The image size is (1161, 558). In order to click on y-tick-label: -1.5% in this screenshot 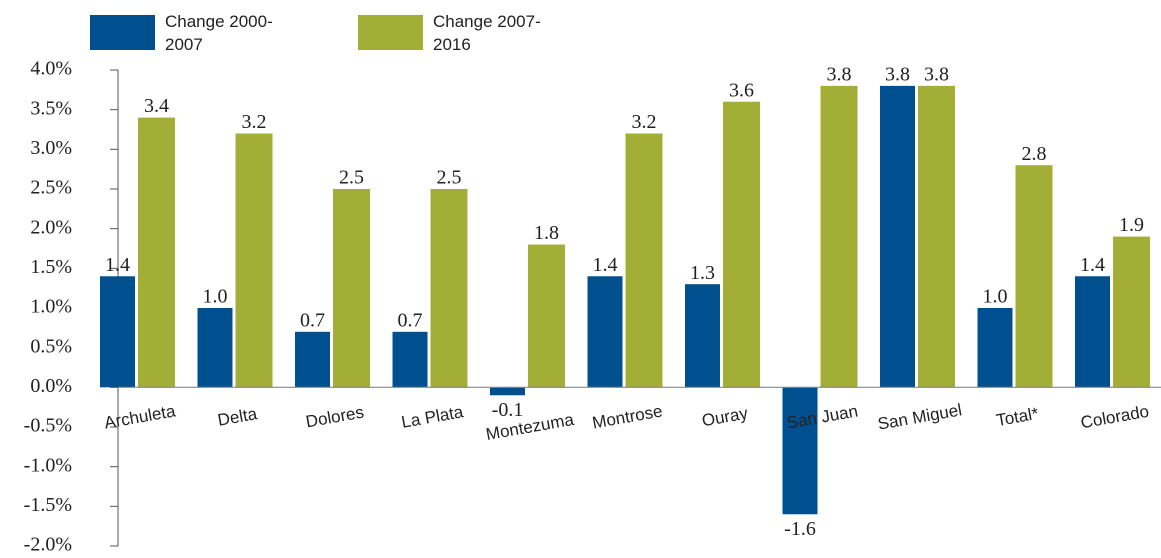, I will do `click(48, 505)`.